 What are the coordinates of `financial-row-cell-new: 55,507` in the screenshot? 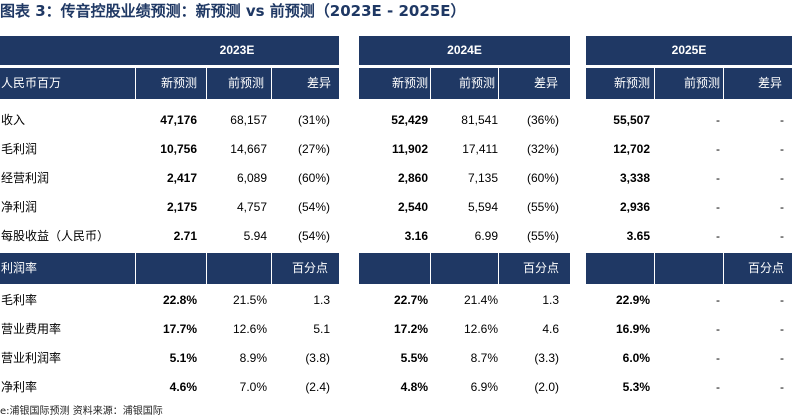 It's located at (631, 120).